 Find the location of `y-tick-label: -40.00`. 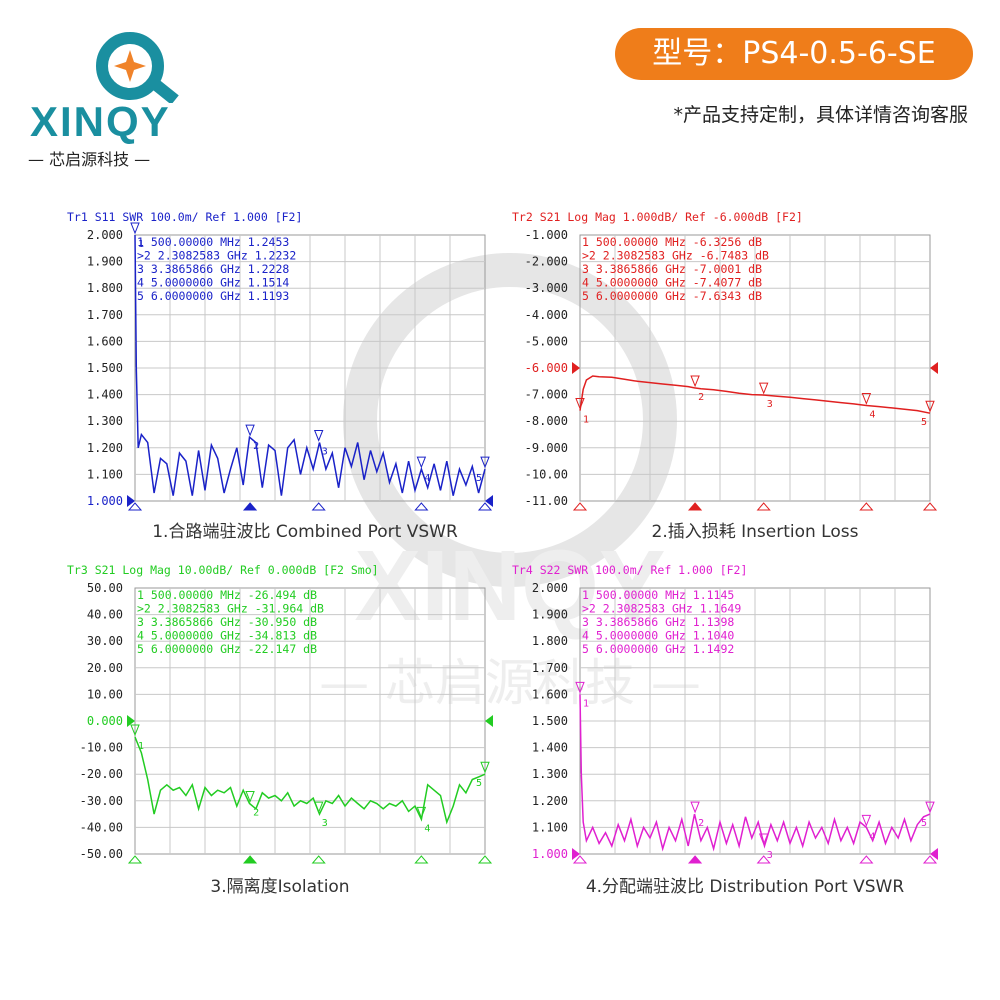

y-tick-label: -40.00 is located at coordinates (101, 827).